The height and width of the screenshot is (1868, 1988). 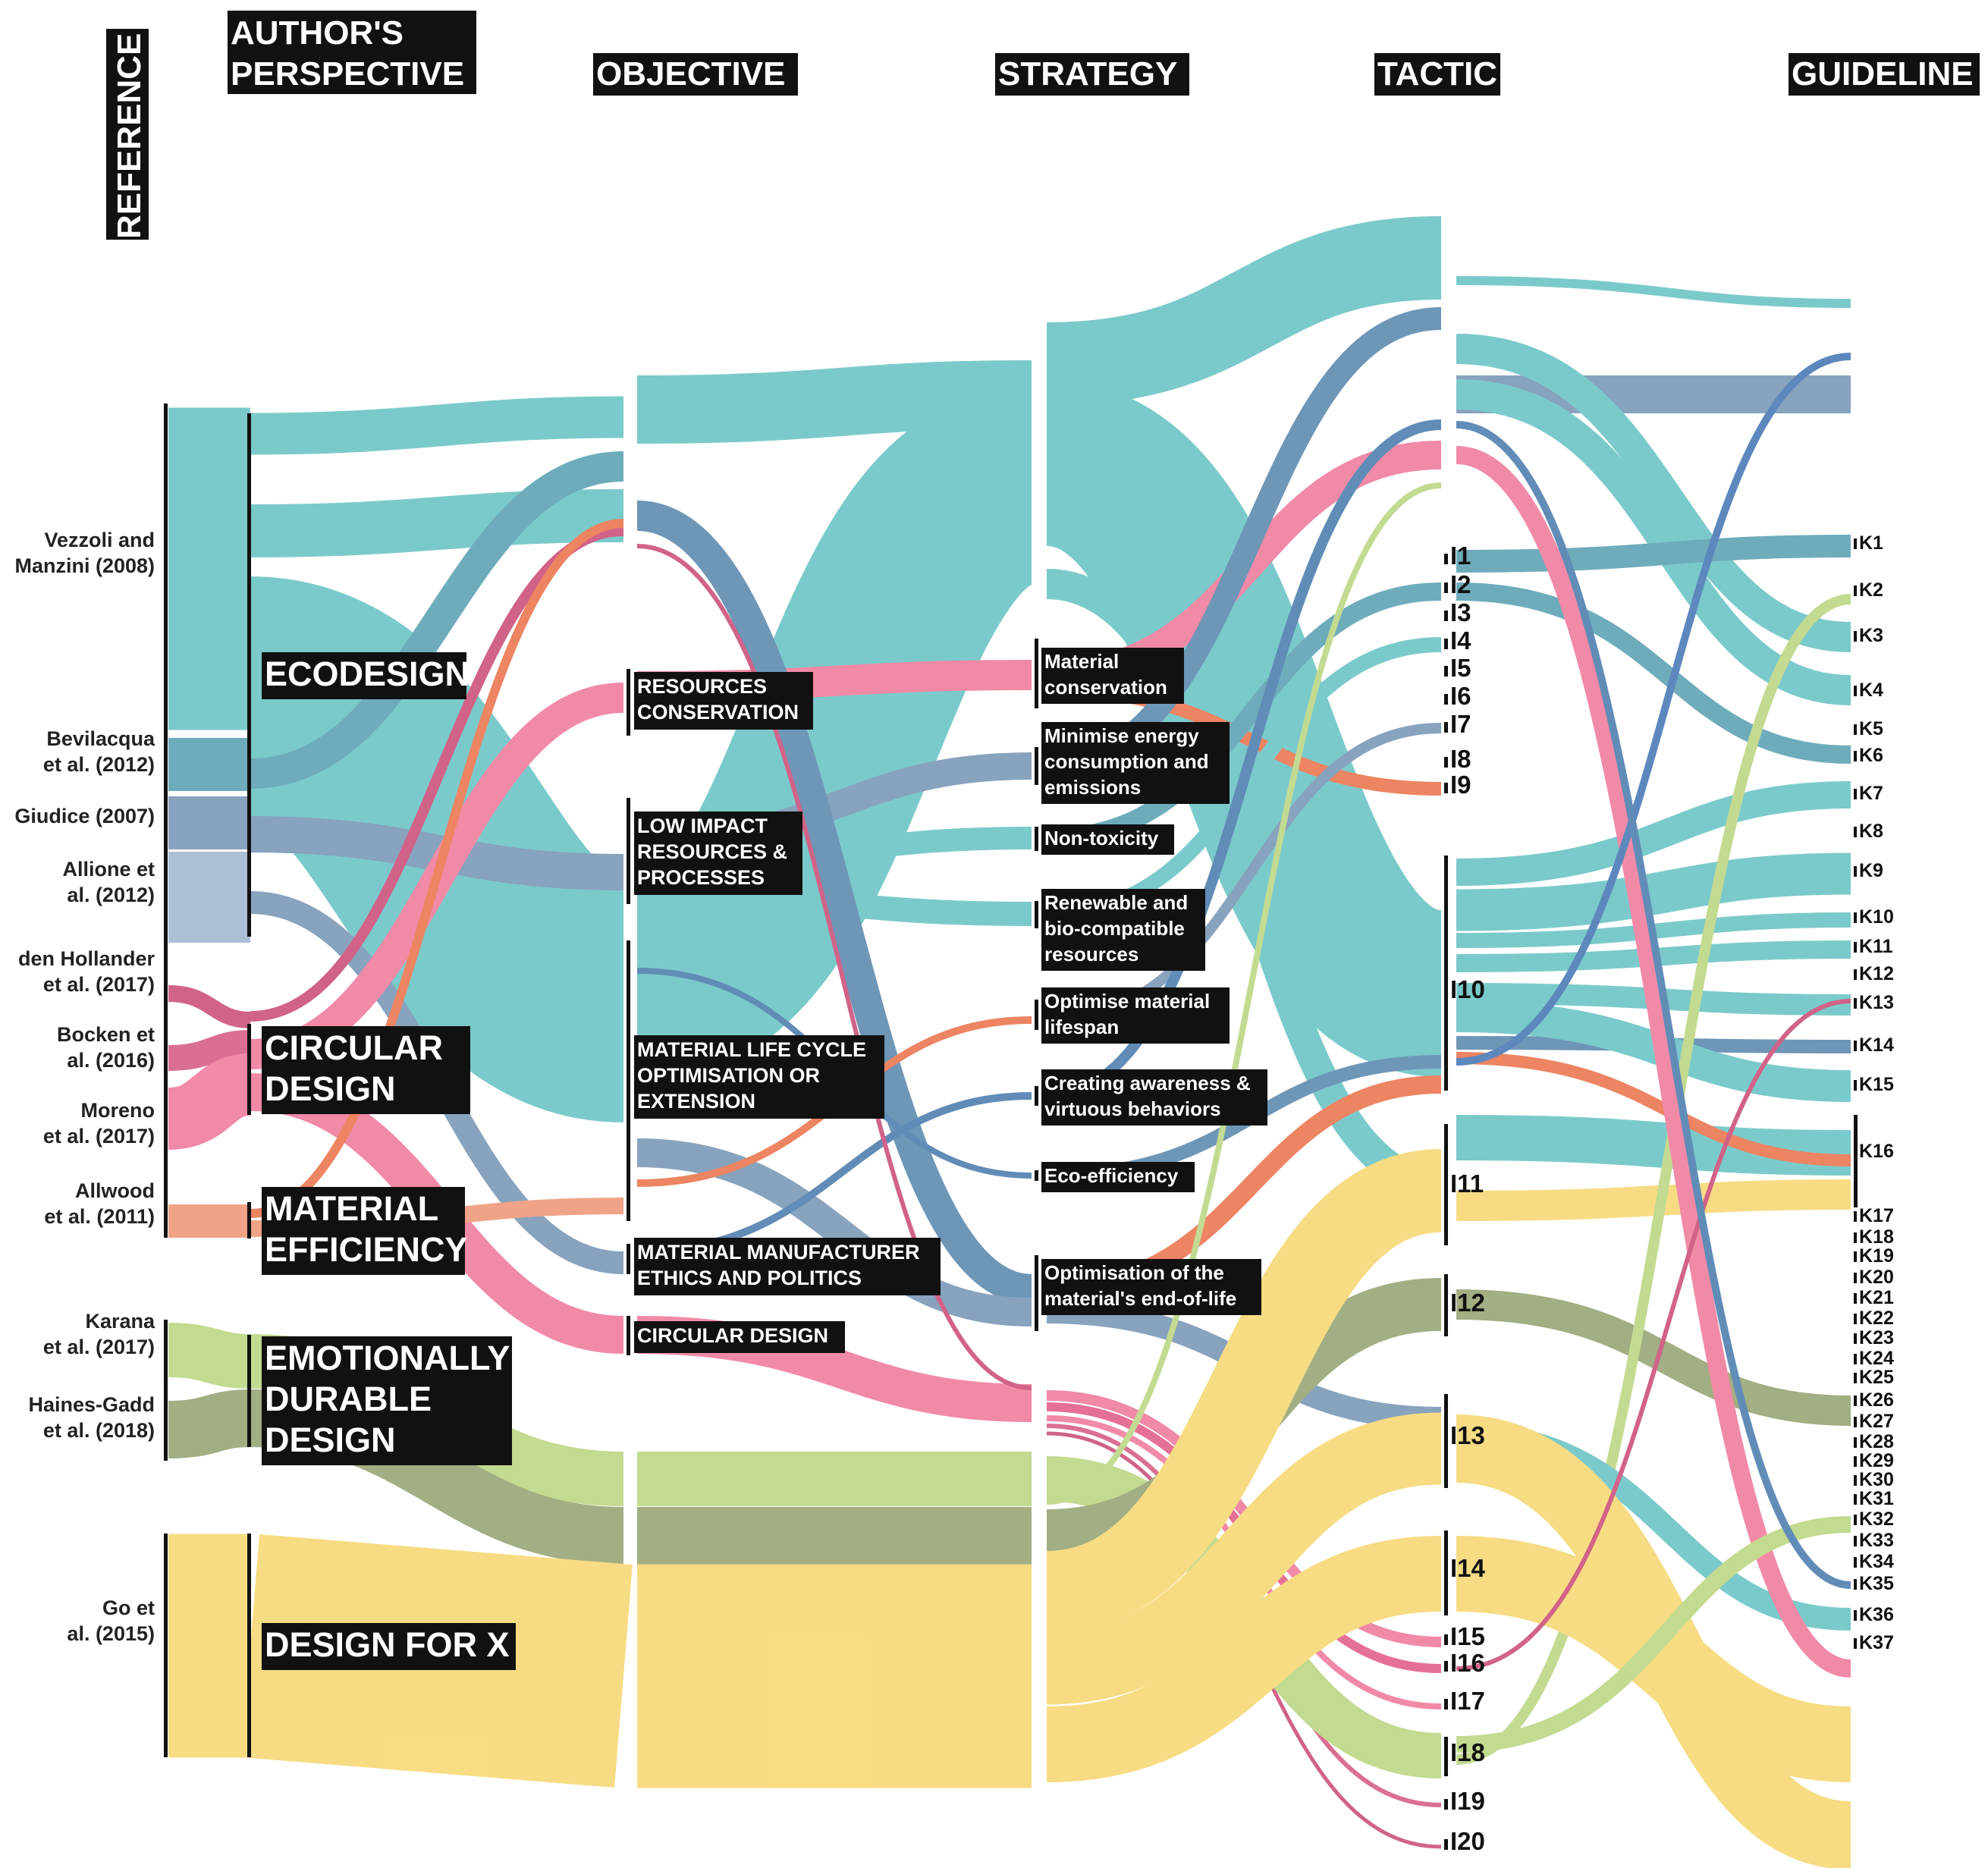 I want to click on guideline-bar-k16, so click(x=1856, y=1161).